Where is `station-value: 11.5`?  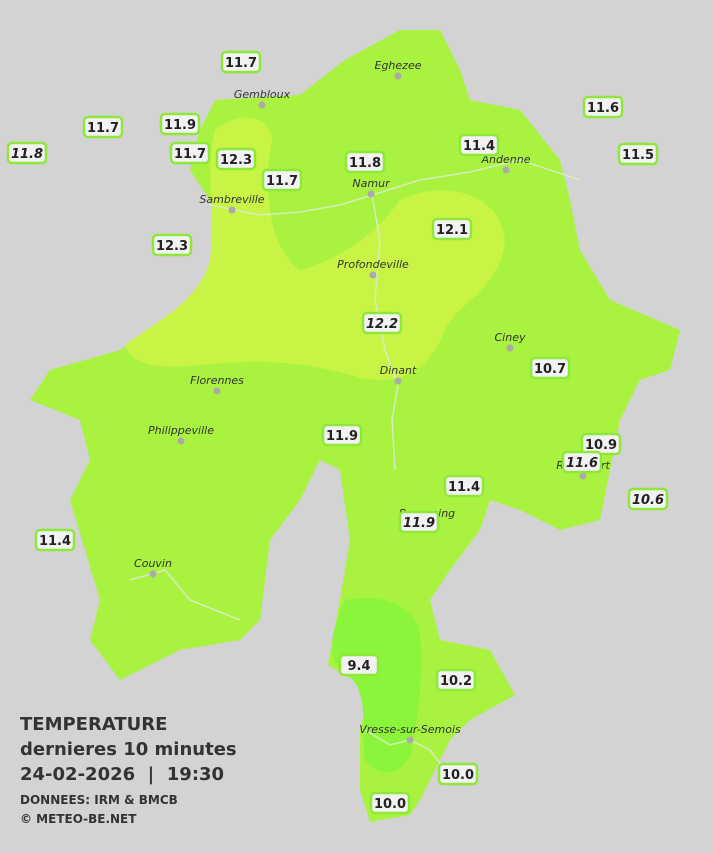
station-value: 11.5 is located at coordinates (638, 155).